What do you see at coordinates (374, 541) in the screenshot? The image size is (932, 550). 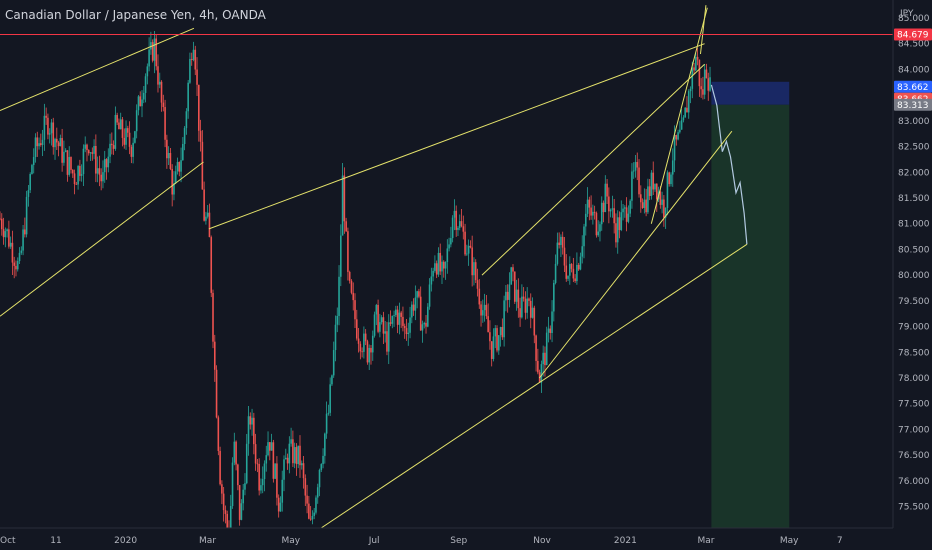 I see `x-tick-label: Jul` at bounding box center [374, 541].